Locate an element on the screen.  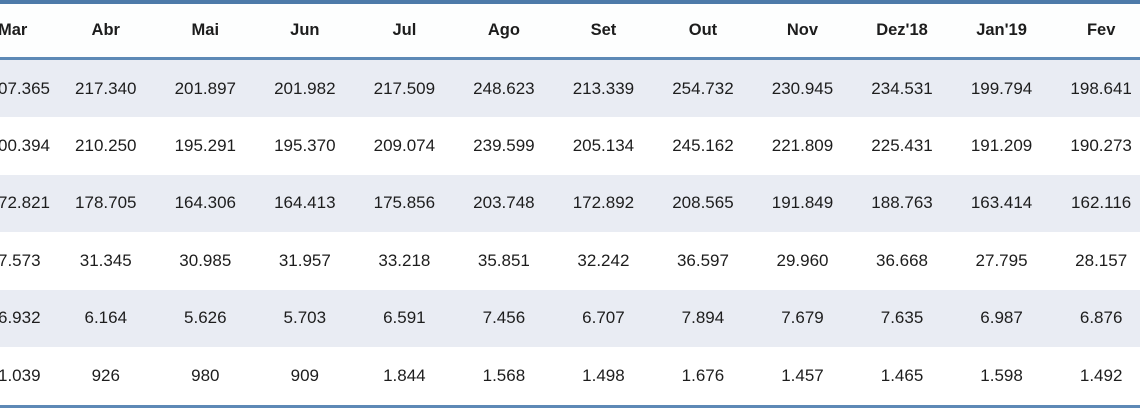
top-border-rule is located at coordinates (570, 2).